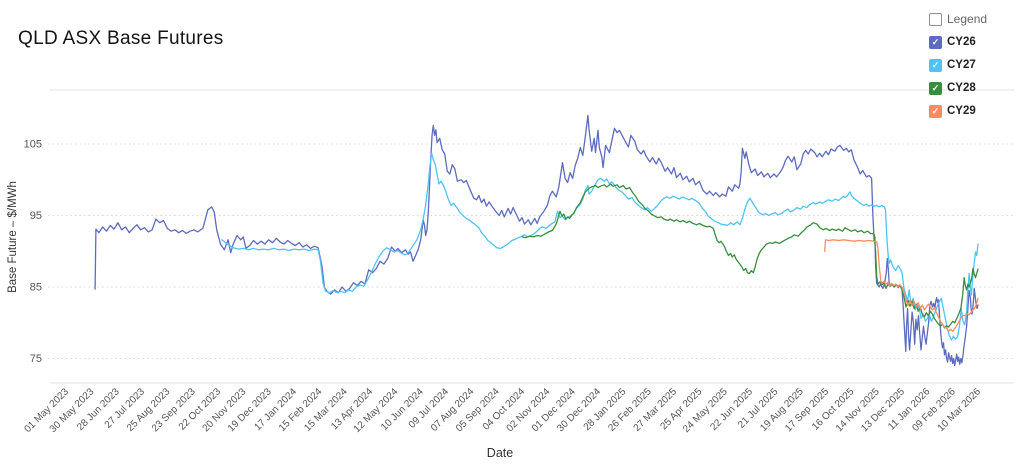  Describe the element at coordinates (967, 19) in the screenshot. I see `legend-header-label: Legend` at that location.